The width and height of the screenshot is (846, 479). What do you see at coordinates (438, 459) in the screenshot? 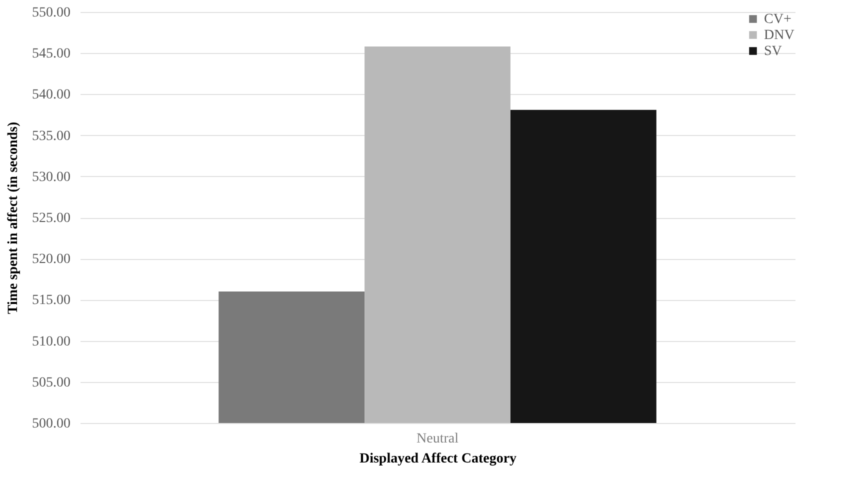
I see `x-axis-title: Displayed Affect Category` at bounding box center [438, 459].